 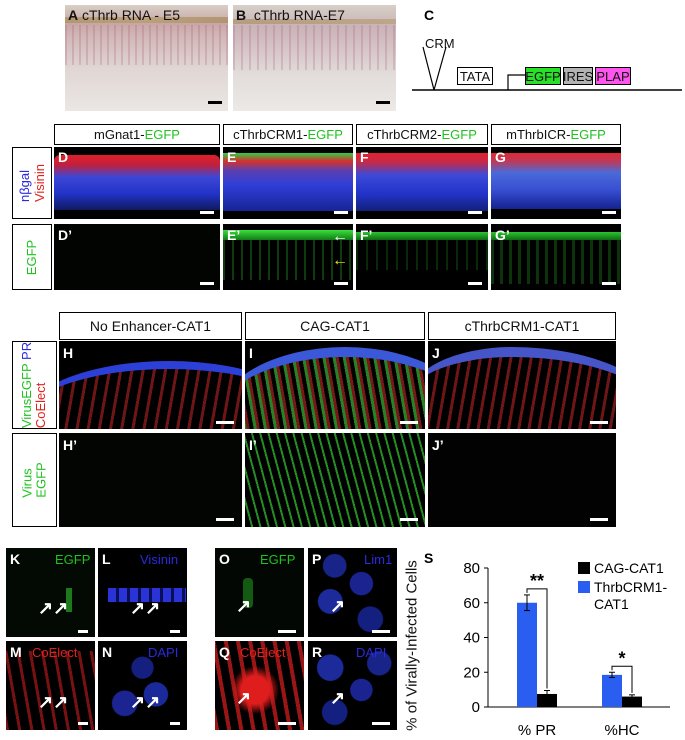 What do you see at coordinates (547, 68) in the screenshot?
I see `construct-diagram` at bounding box center [547, 68].